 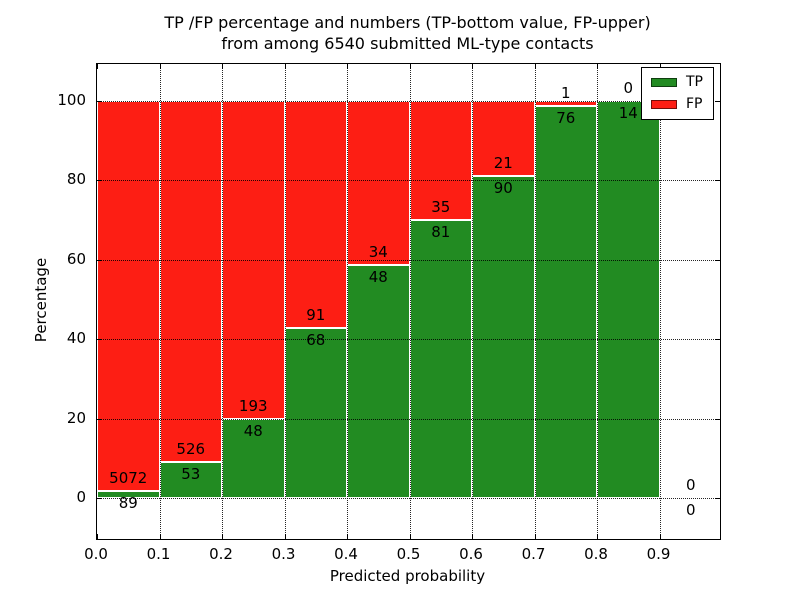 What do you see at coordinates (76, 179) in the screenshot?
I see `y-tick-label-80: 80` at bounding box center [76, 179].